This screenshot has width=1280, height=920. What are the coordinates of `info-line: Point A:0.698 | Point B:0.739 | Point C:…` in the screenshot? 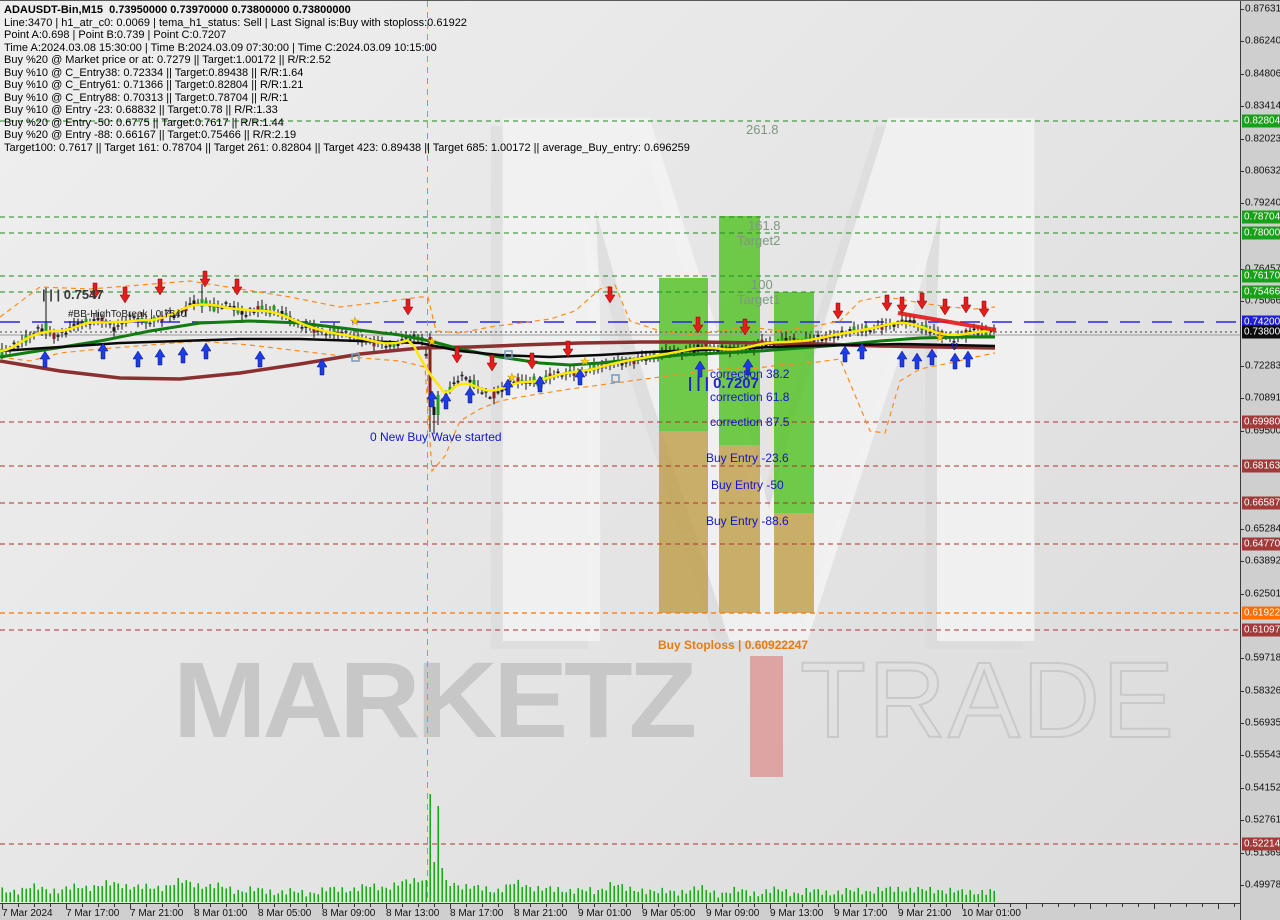 It's located at (115, 35).